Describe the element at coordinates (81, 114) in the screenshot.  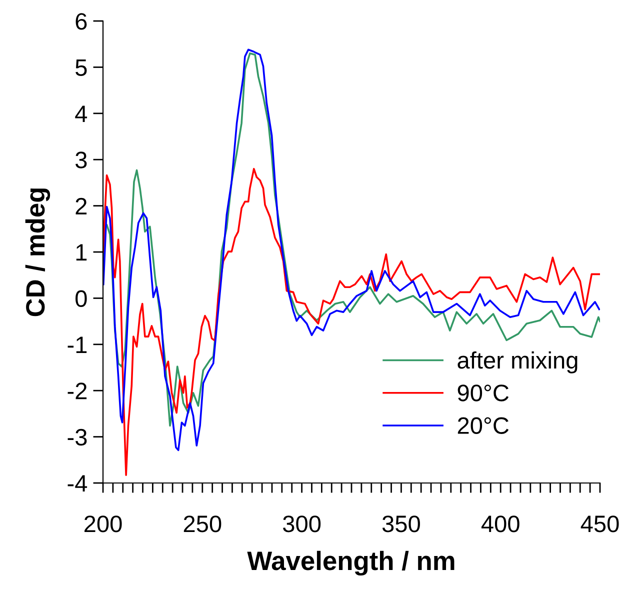
I see `y-tick-label: 4` at that location.